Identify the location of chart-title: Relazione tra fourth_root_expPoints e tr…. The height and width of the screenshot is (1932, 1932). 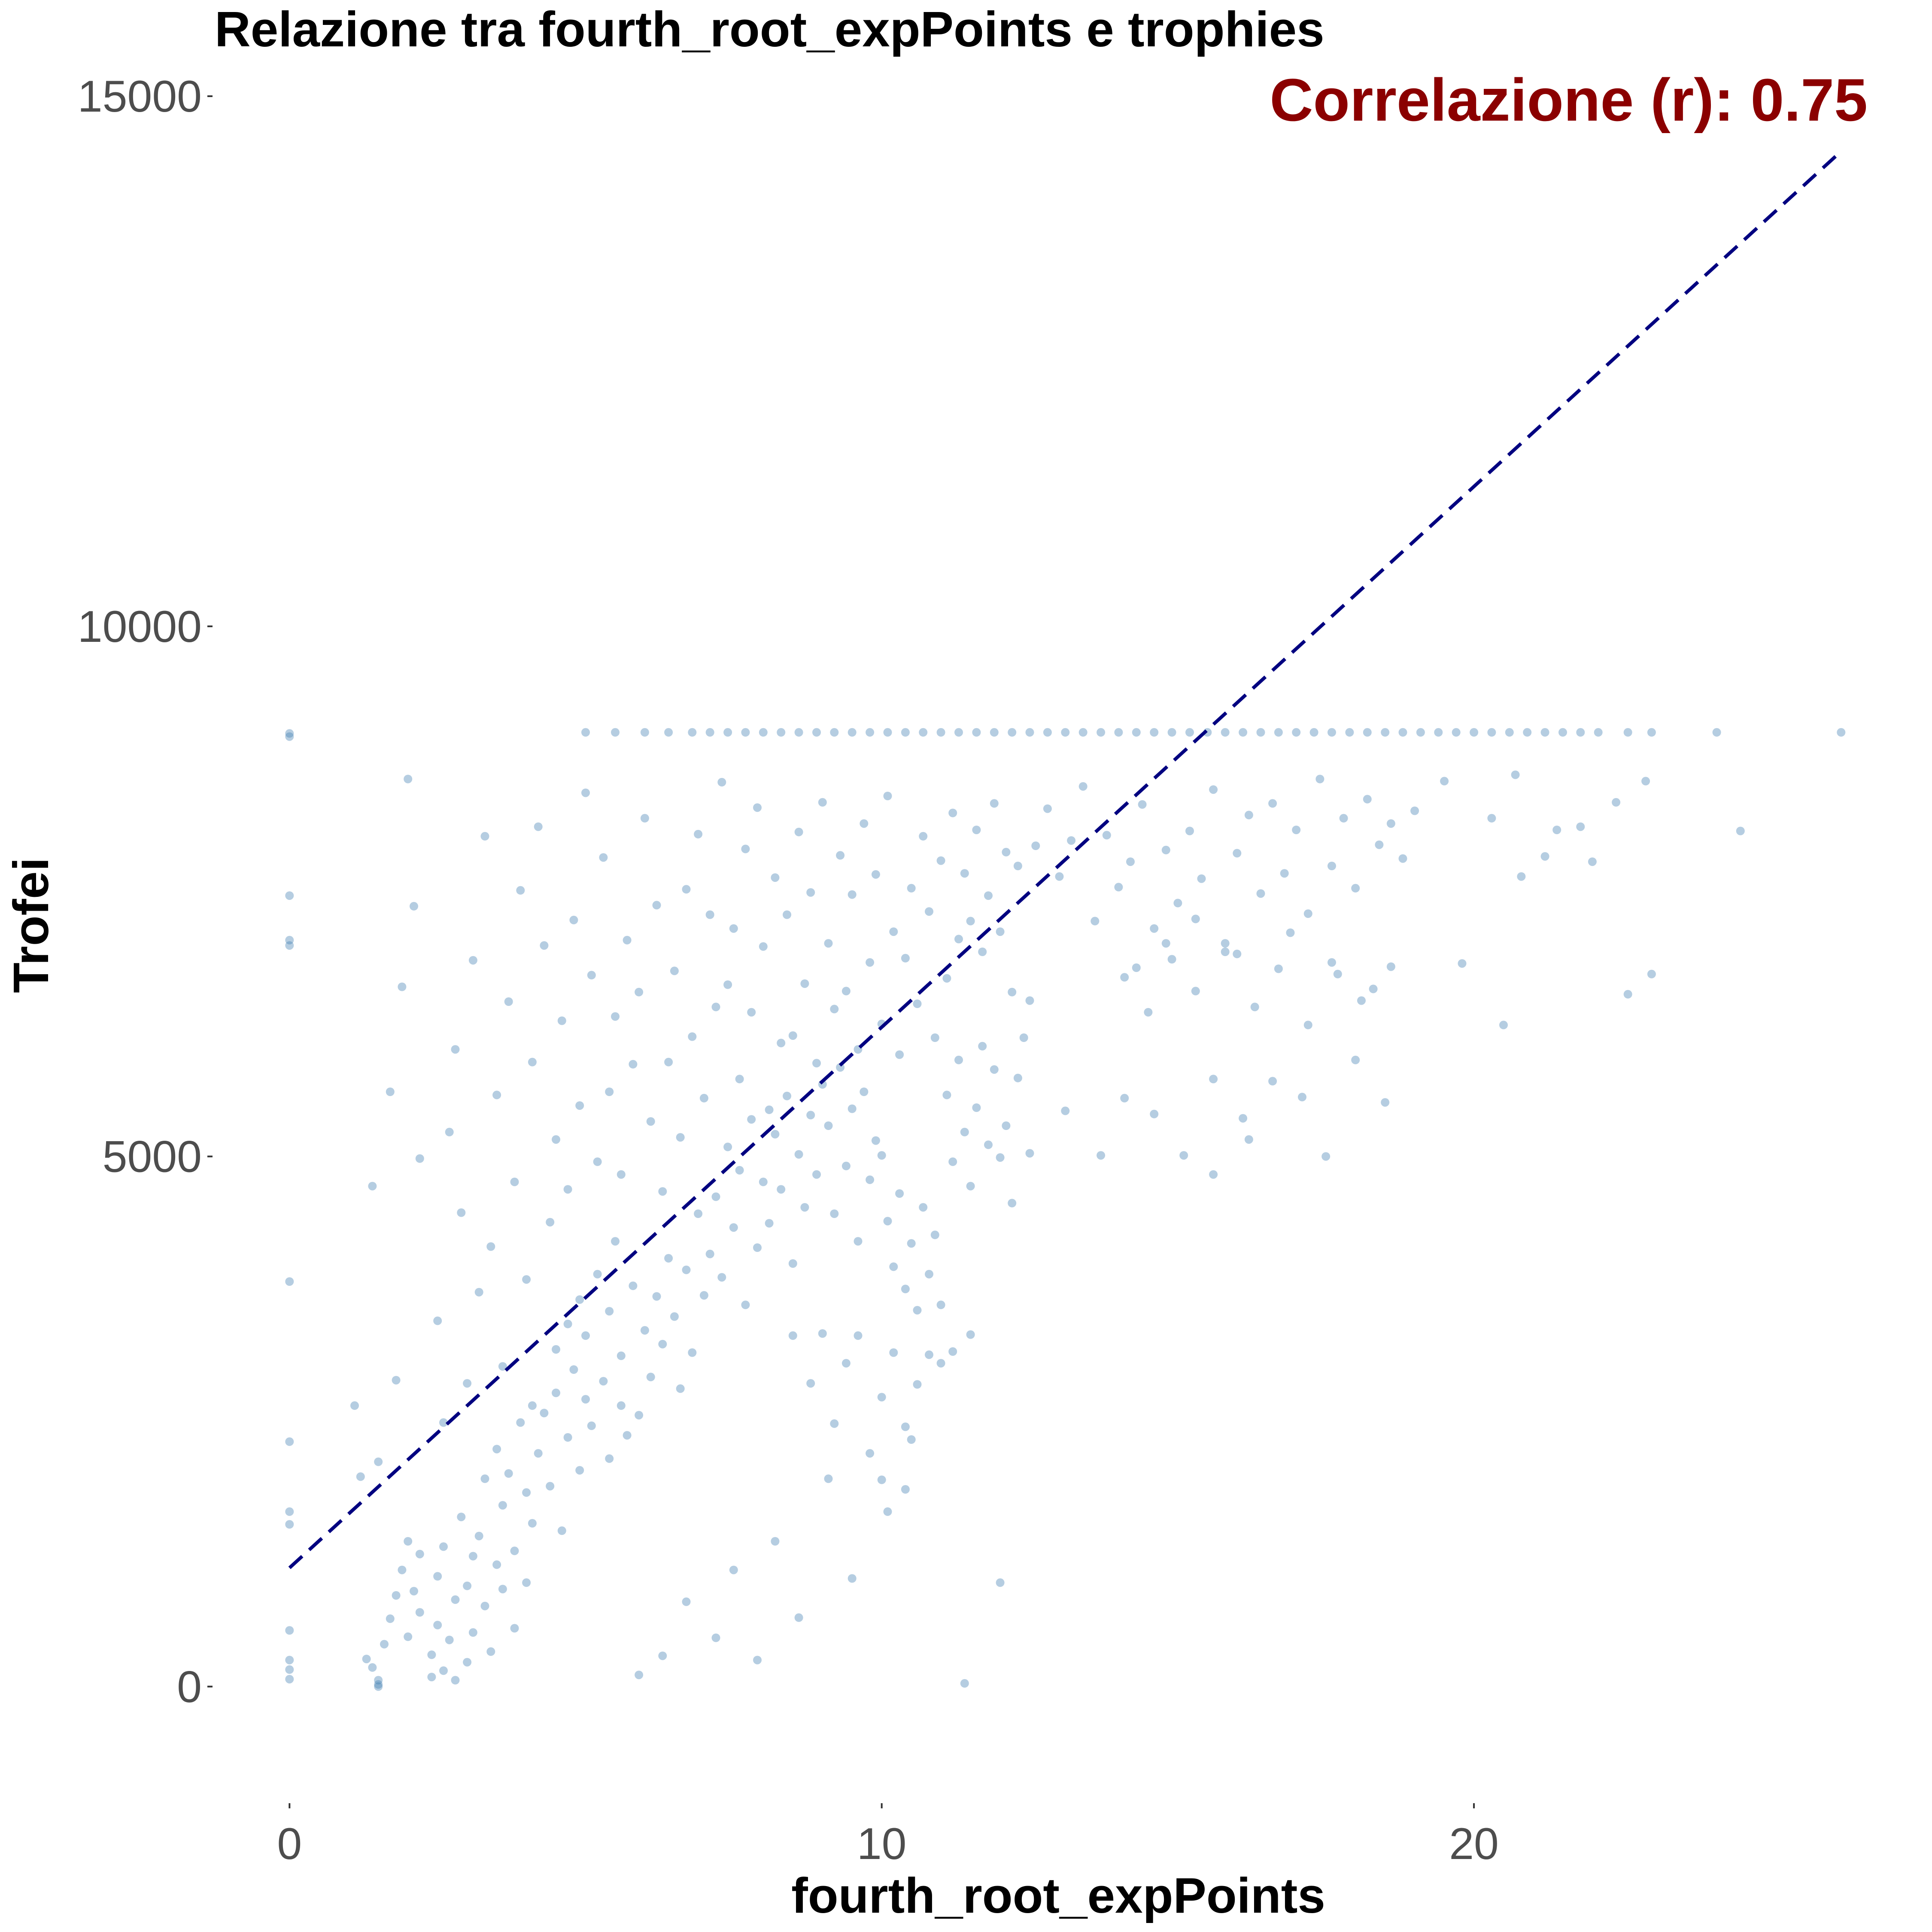
(770, 29).